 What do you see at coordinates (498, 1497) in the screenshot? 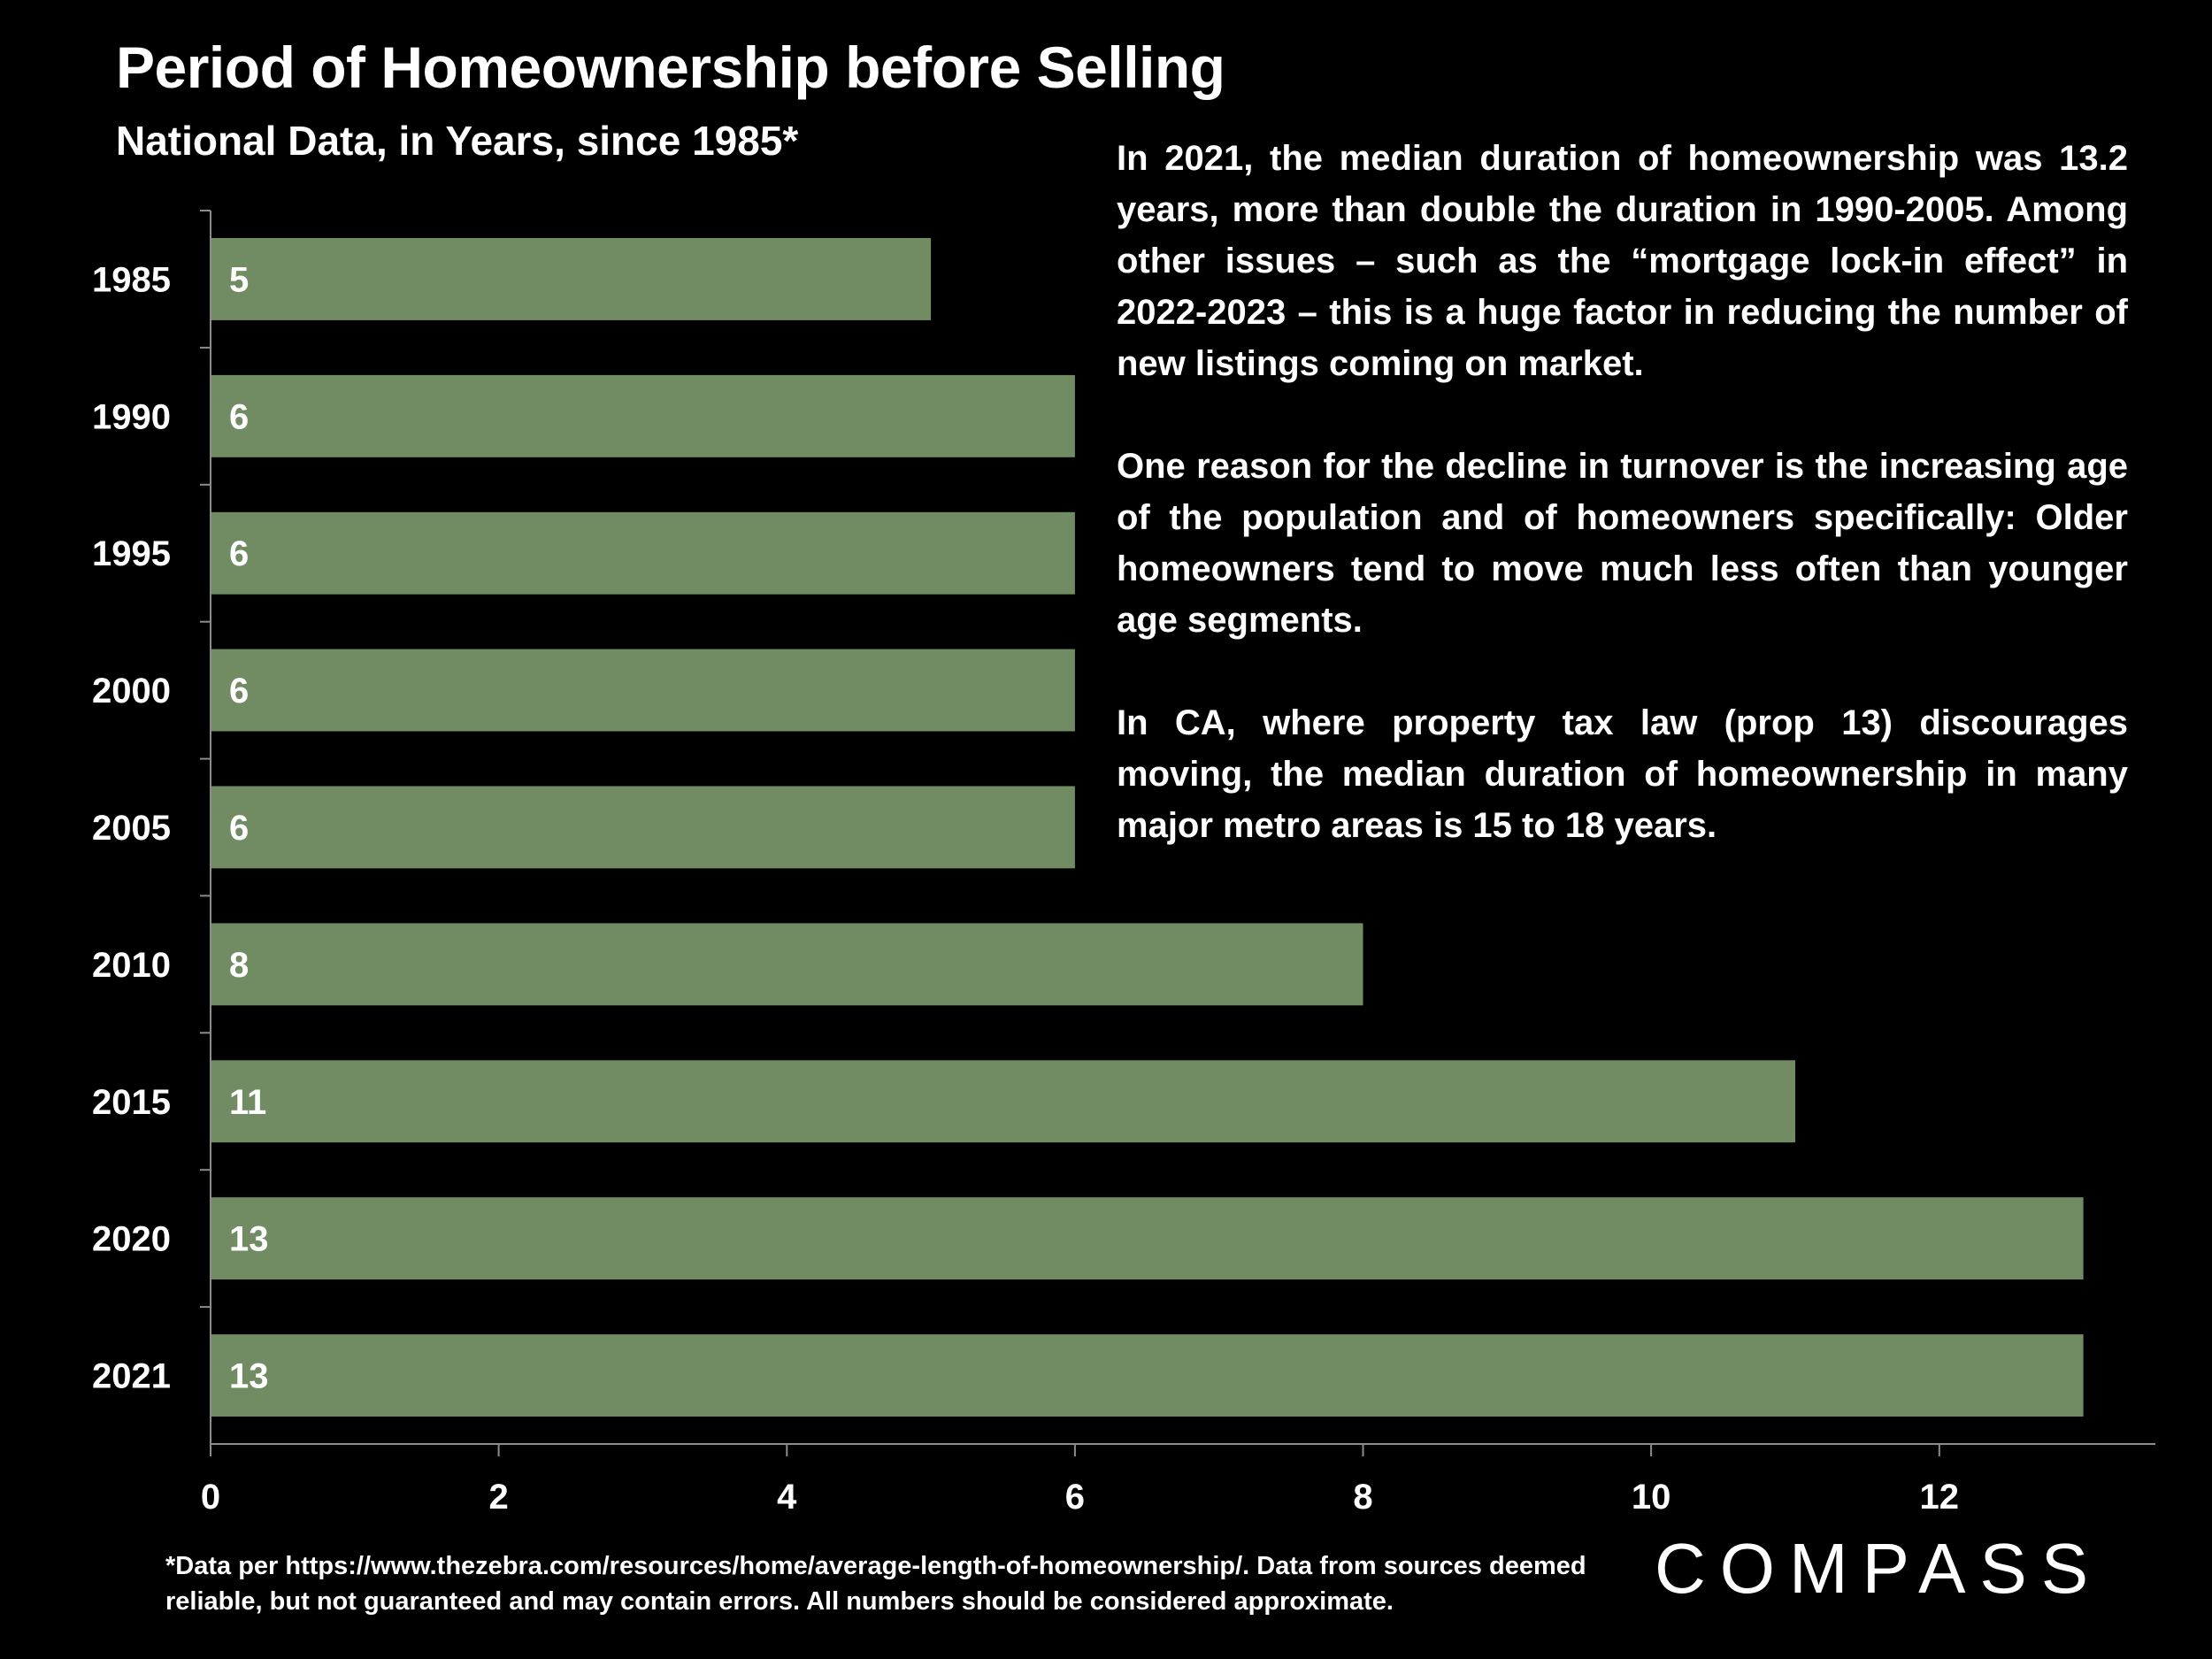
I see `x-tick-label-2: 2` at bounding box center [498, 1497].